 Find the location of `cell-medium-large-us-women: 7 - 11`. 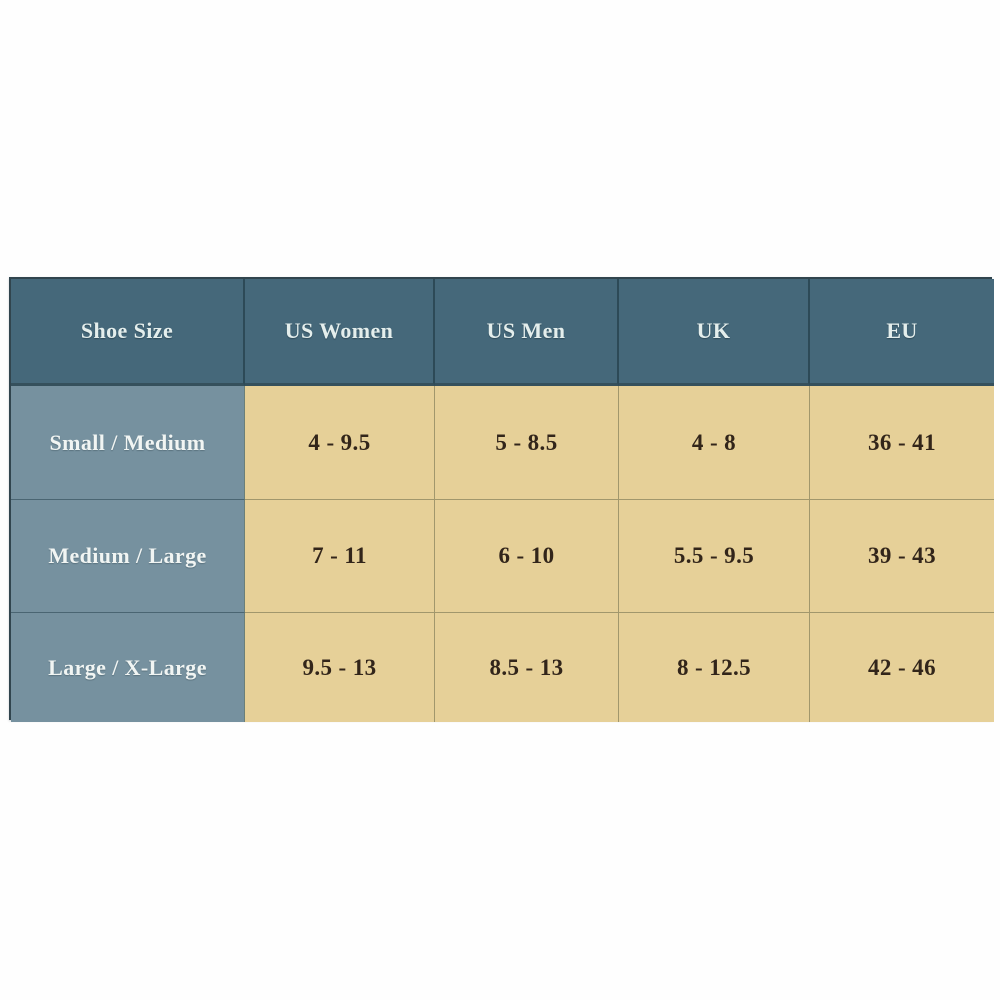

cell-medium-large-us-women: 7 - 11 is located at coordinates (340, 556).